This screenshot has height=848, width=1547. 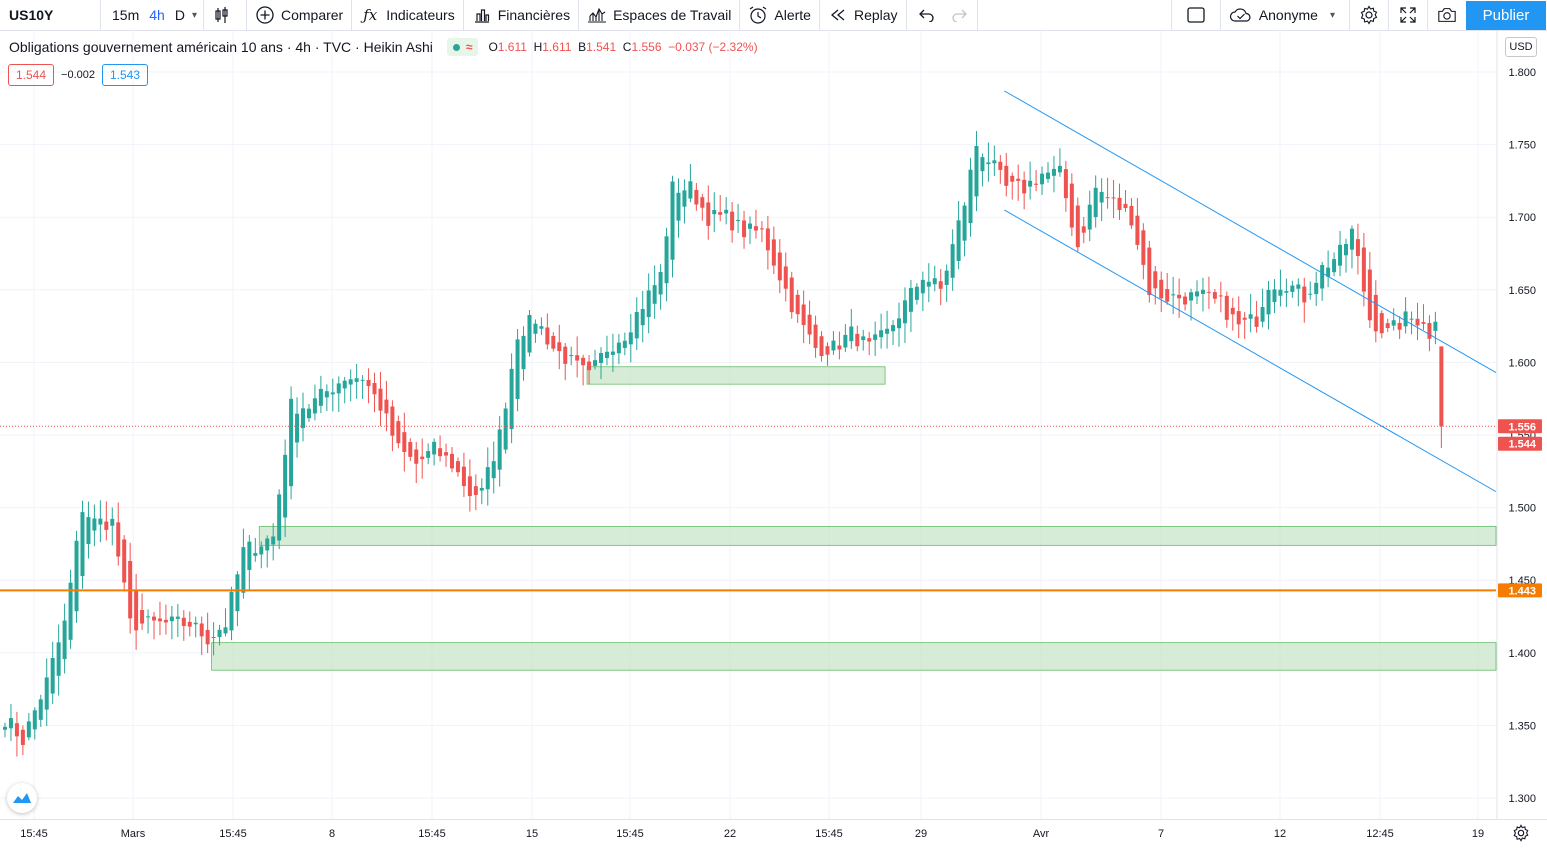 What do you see at coordinates (31, 75) in the screenshot?
I see `bid-button: 1.544` at bounding box center [31, 75].